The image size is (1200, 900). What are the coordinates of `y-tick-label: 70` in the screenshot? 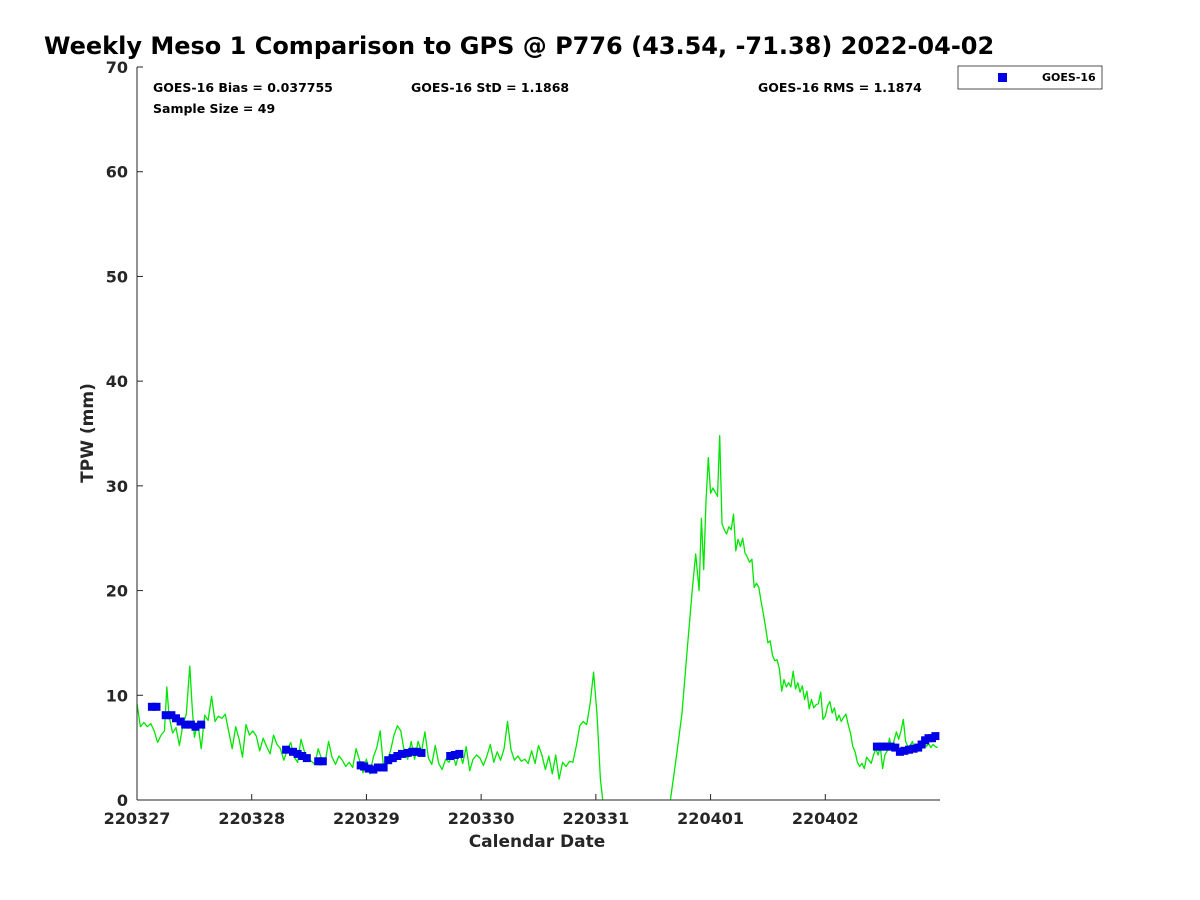 It's located at (117, 67).